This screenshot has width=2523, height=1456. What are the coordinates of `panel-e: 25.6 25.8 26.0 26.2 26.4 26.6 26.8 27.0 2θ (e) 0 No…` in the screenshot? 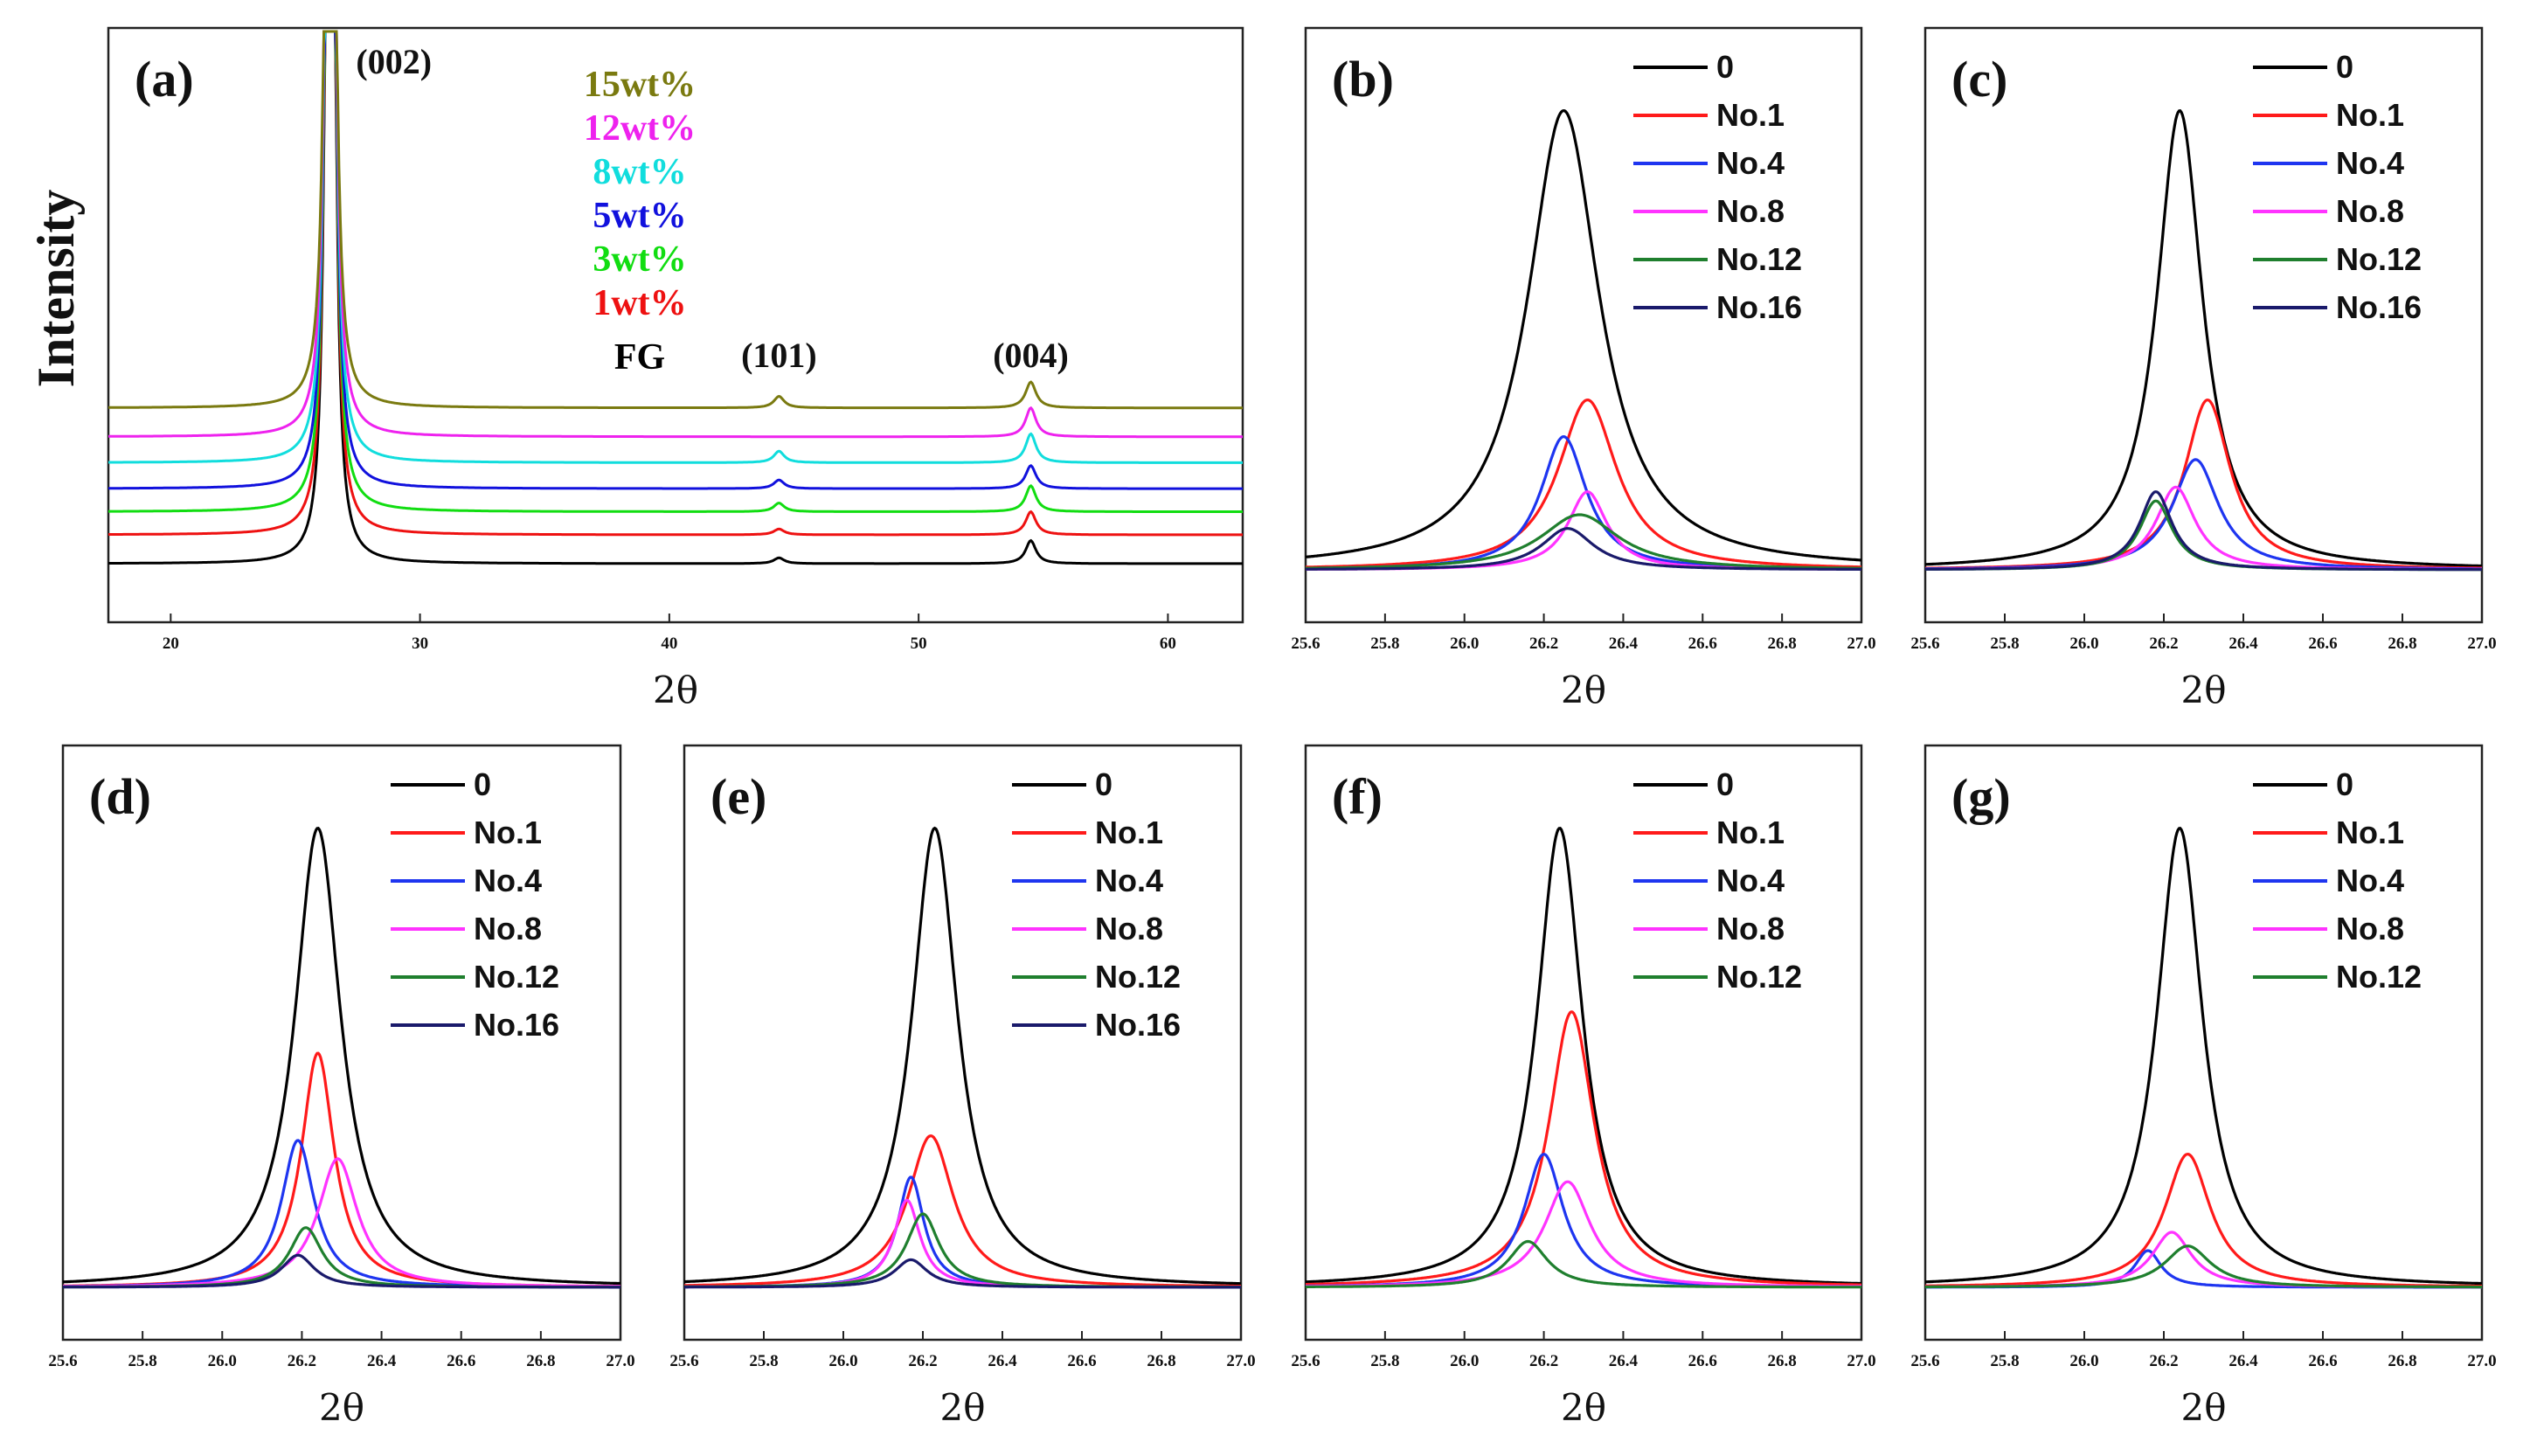 It's located at (962, 1086).